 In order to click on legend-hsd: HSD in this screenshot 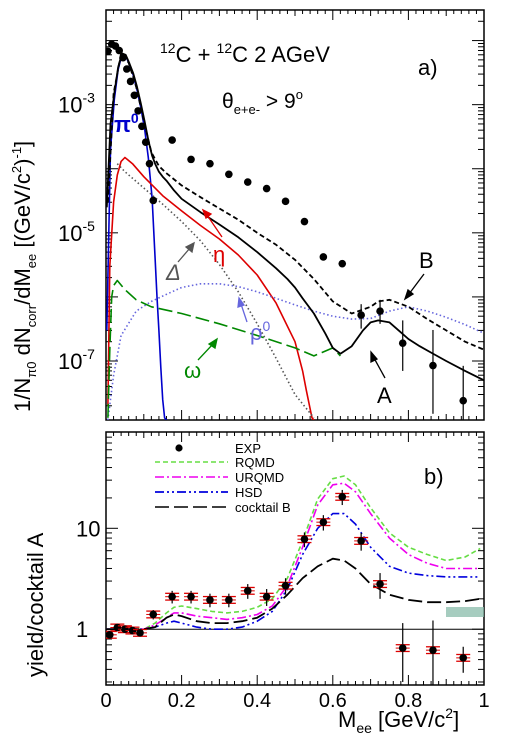, I will do `click(248, 492)`.